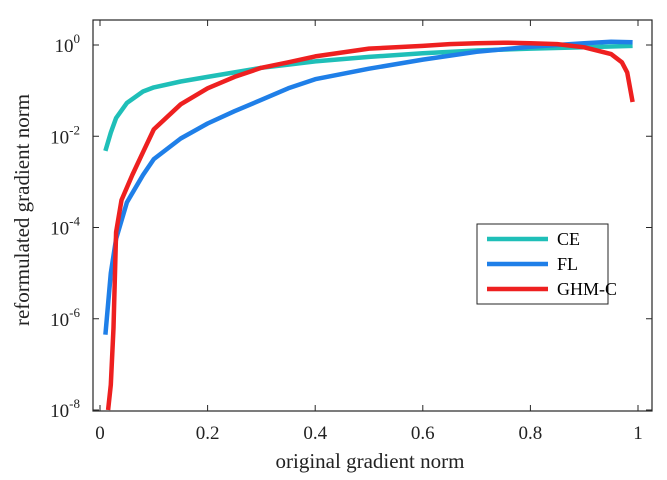 Image resolution: width=667 pixels, height=480 pixels. I want to click on legend-label-fl: FL, so click(567, 264).